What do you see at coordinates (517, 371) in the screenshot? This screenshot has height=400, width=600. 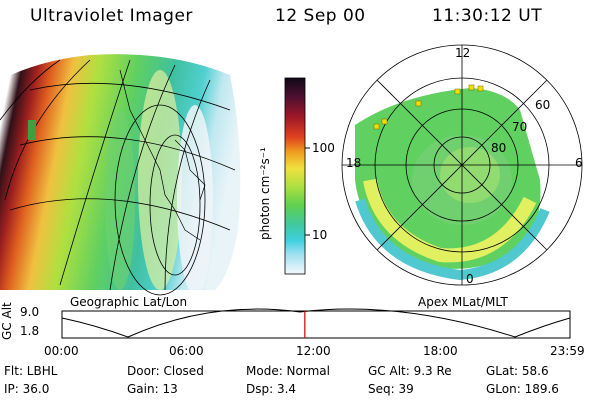 I see `glat-info: GLat: 58.6` at bounding box center [517, 371].